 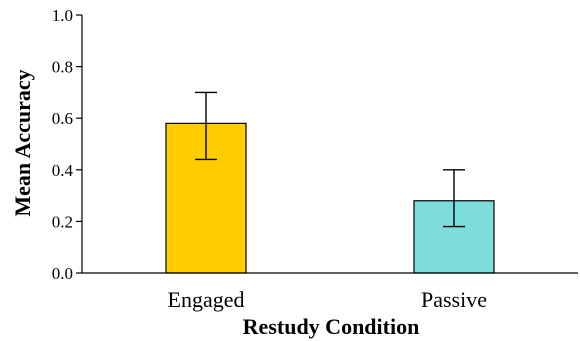 I want to click on y-tick-label: 0.8, so click(x=62, y=67).